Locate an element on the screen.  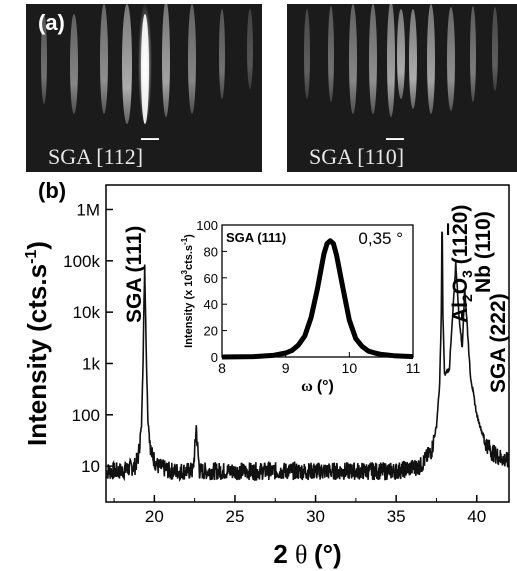
peak-label-sga111: SGA (111) is located at coordinates (134, 274).